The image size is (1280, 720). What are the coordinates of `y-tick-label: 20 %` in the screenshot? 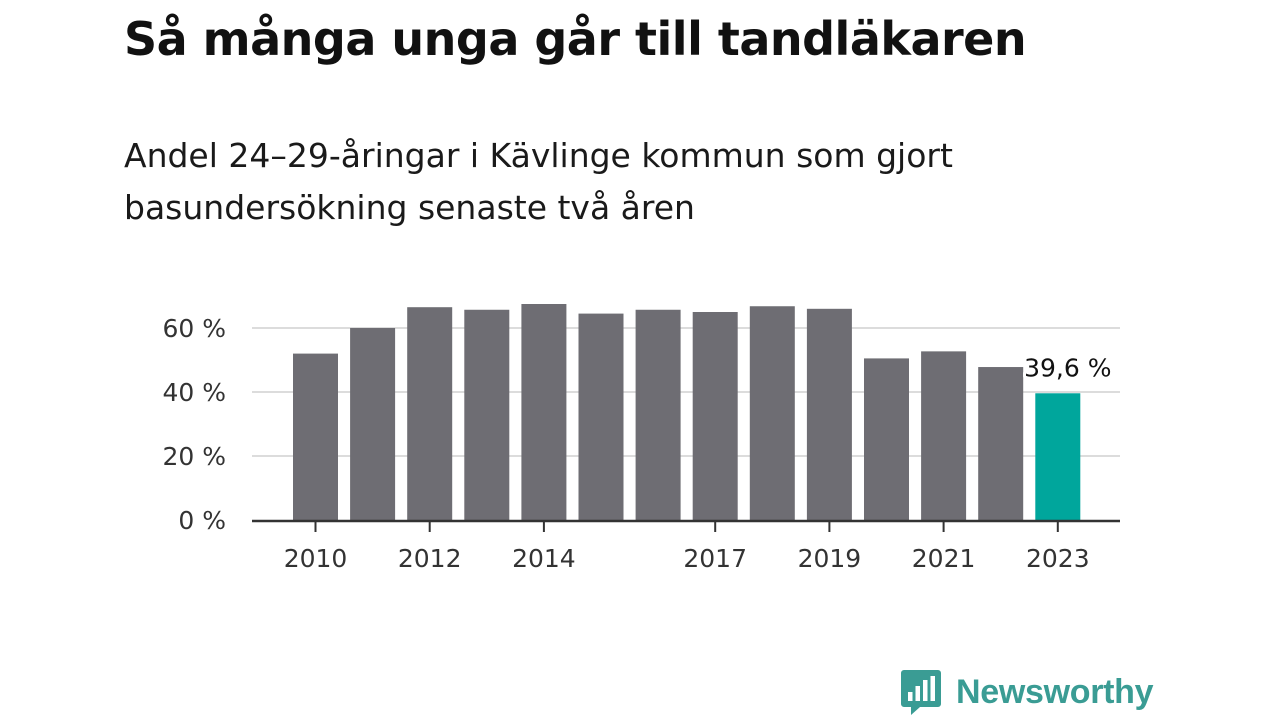 It's located at (194, 456).